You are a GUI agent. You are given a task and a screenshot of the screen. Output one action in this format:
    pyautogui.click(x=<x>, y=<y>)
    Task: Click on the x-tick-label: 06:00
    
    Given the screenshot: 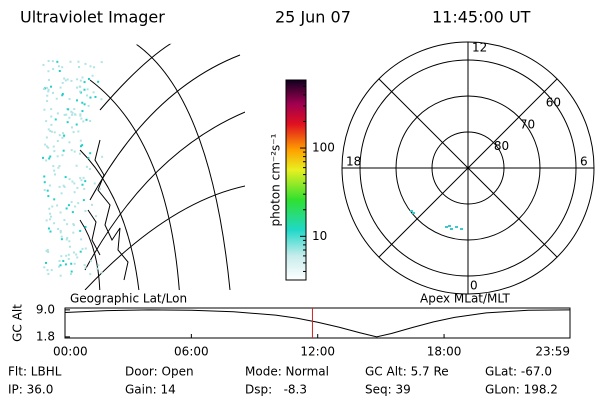 What is the action you would take?
    pyautogui.click(x=191, y=352)
    